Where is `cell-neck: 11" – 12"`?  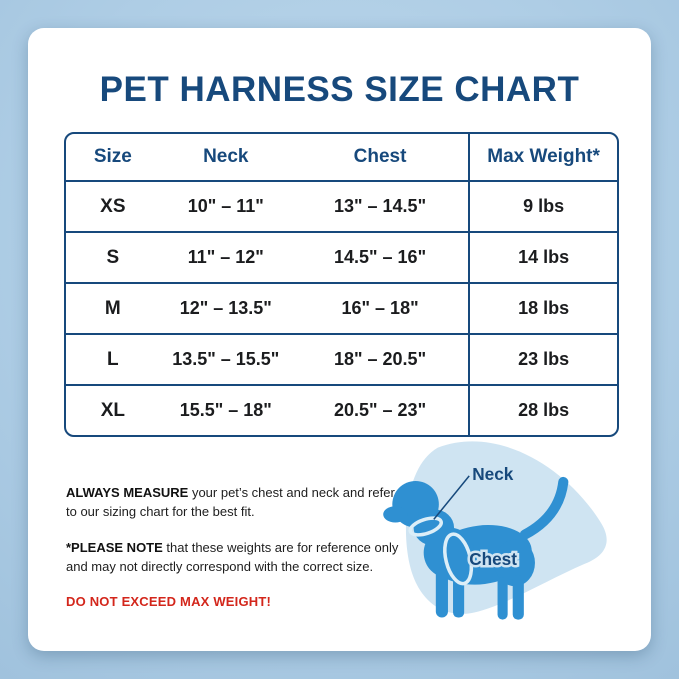
cell-neck: 11" – 12" is located at coordinates (225, 257).